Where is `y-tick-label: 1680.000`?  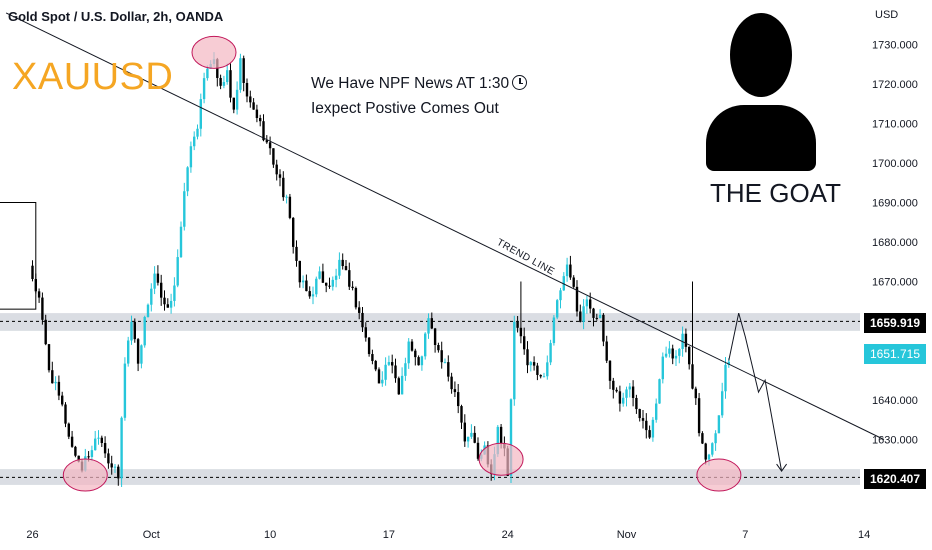
y-tick-label: 1680.000 is located at coordinates (895, 243).